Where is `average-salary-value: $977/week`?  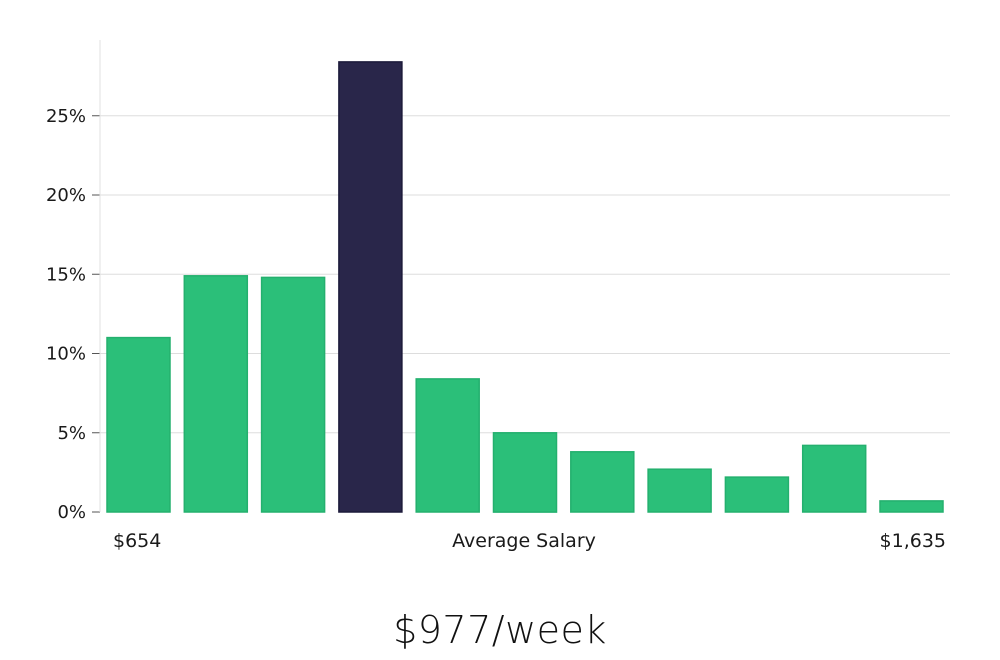 average-salary-value: $977/week is located at coordinates (500, 630).